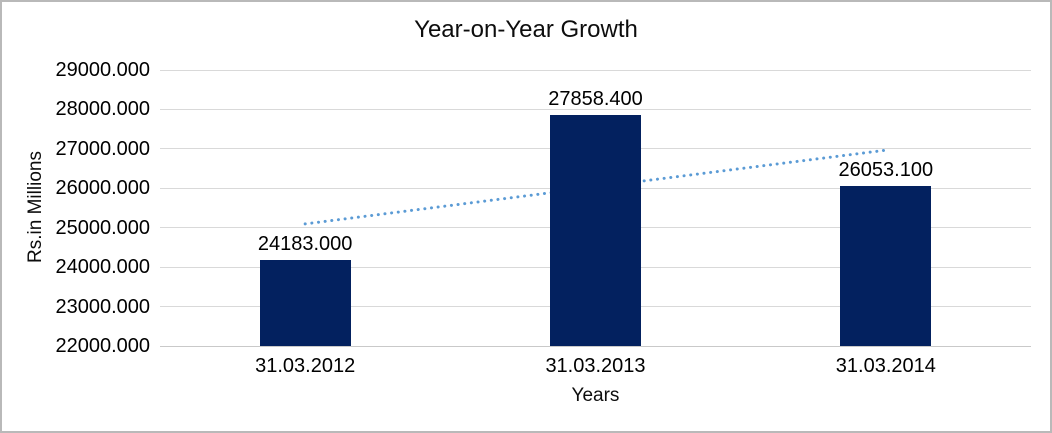 The image size is (1052, 433). Describe the element at coordinates (526, 29) in the screenshot. I see `chart-title: Year-on-Year Growth` at that location.